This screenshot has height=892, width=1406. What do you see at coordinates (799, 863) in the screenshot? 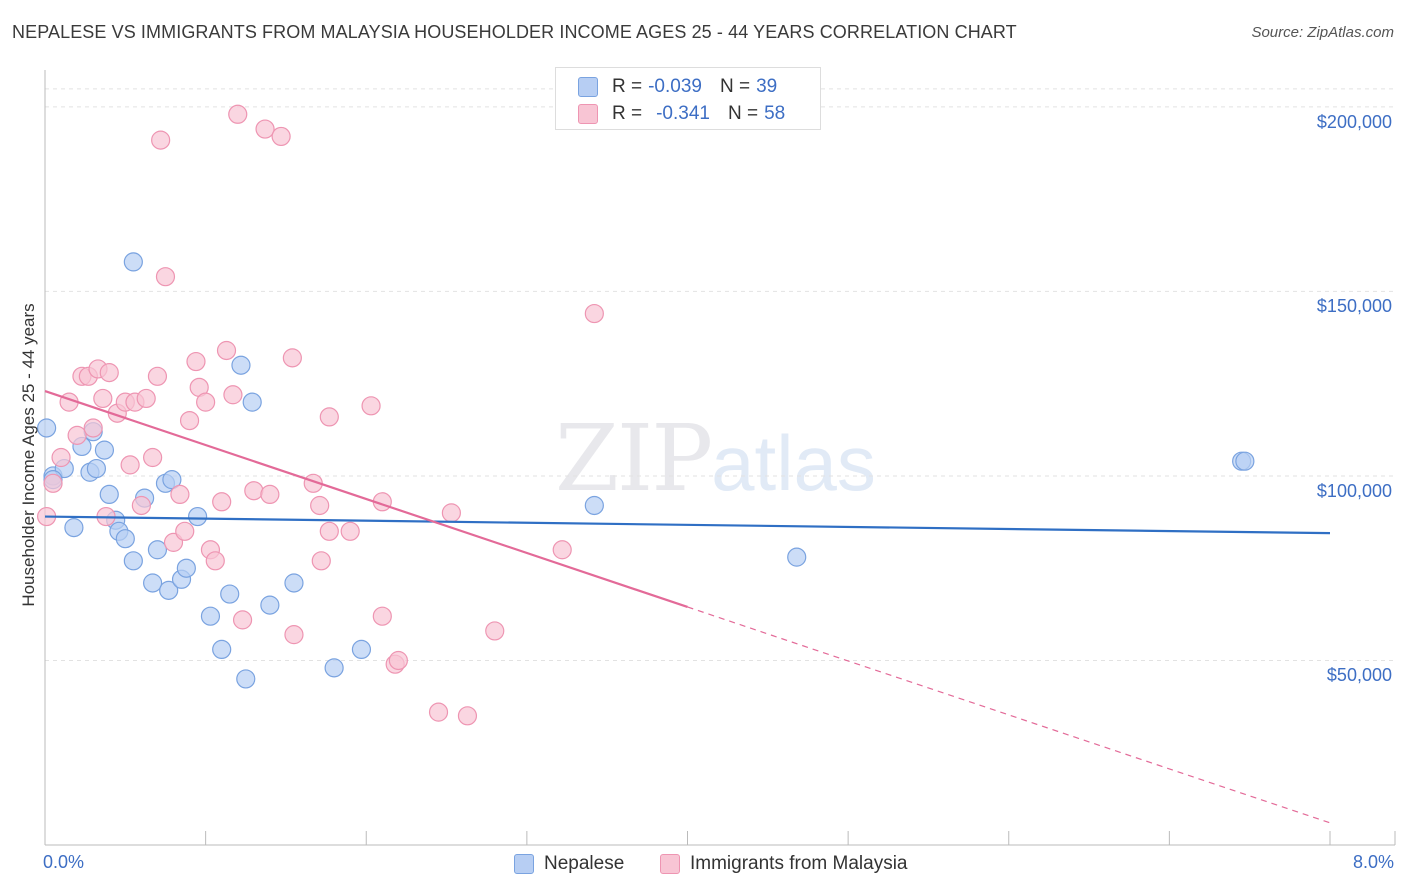
I see `series-name-malaysia: Immigrants from Malaysia` at bounding box center [799, 863].